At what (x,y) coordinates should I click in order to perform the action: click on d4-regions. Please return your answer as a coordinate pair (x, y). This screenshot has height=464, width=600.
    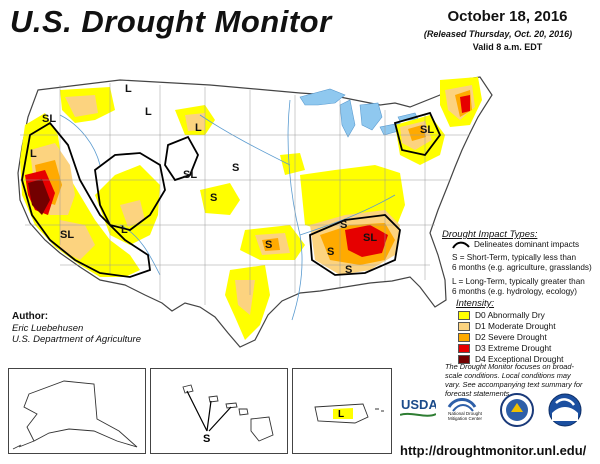
    Looking at the image, I should click on (39, 197).